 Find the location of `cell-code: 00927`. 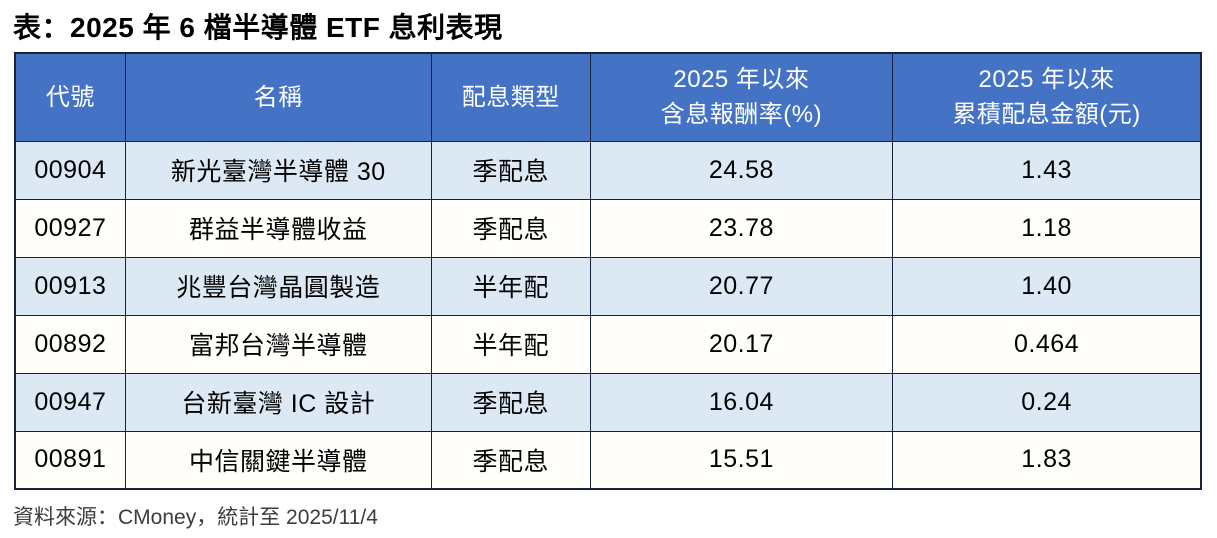

cell-code: 00927 is located at coordinates (70, 228).